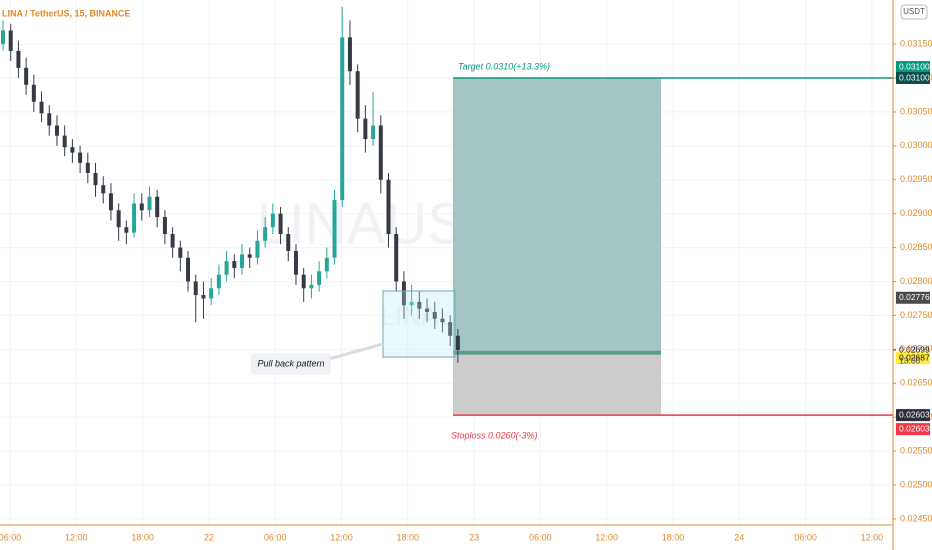  What do you see at coordinates (66, 13) in the screenshot?
I see `chart-title: LINA / TetherUS, 15, BINANCE` at bounding box center [66, 13].